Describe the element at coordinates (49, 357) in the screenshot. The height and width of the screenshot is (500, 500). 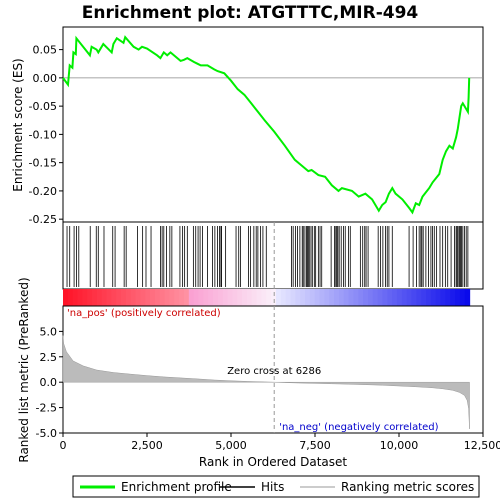
I see `metric-tick-label: 2.5` at that location.